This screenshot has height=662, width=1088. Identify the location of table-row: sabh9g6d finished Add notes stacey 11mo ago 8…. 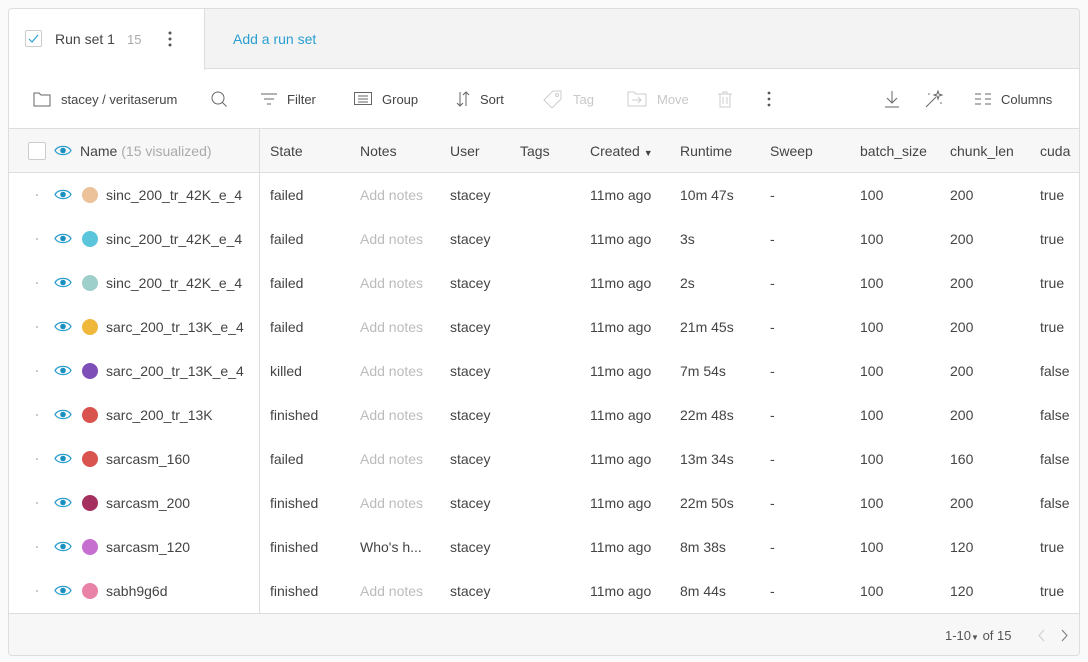
(544, 591).